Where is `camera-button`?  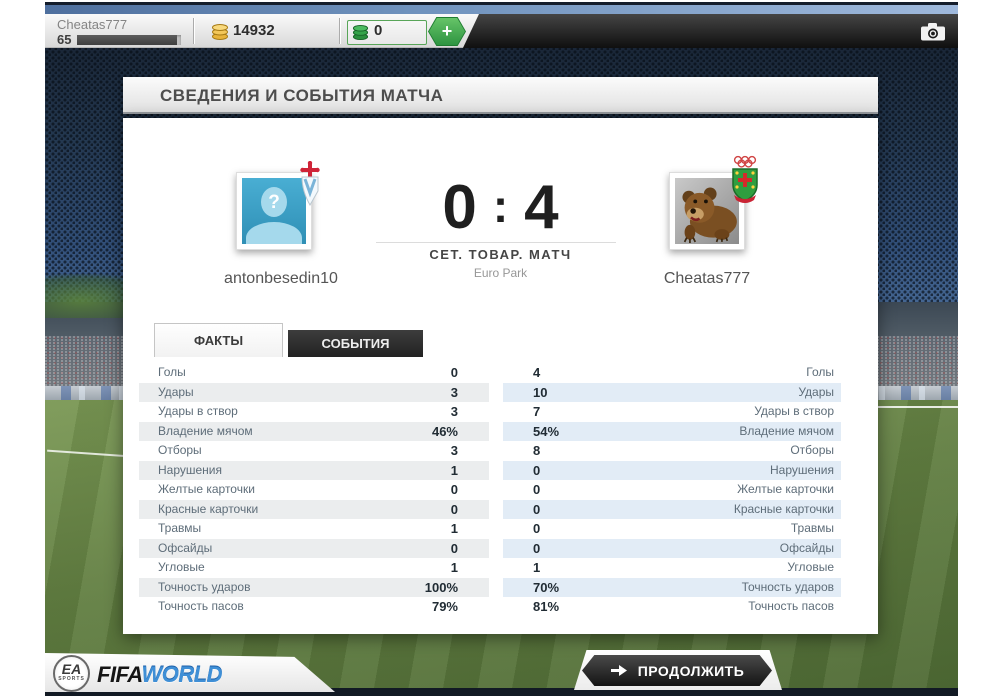 camera-button is located at coordinates (936, 33).